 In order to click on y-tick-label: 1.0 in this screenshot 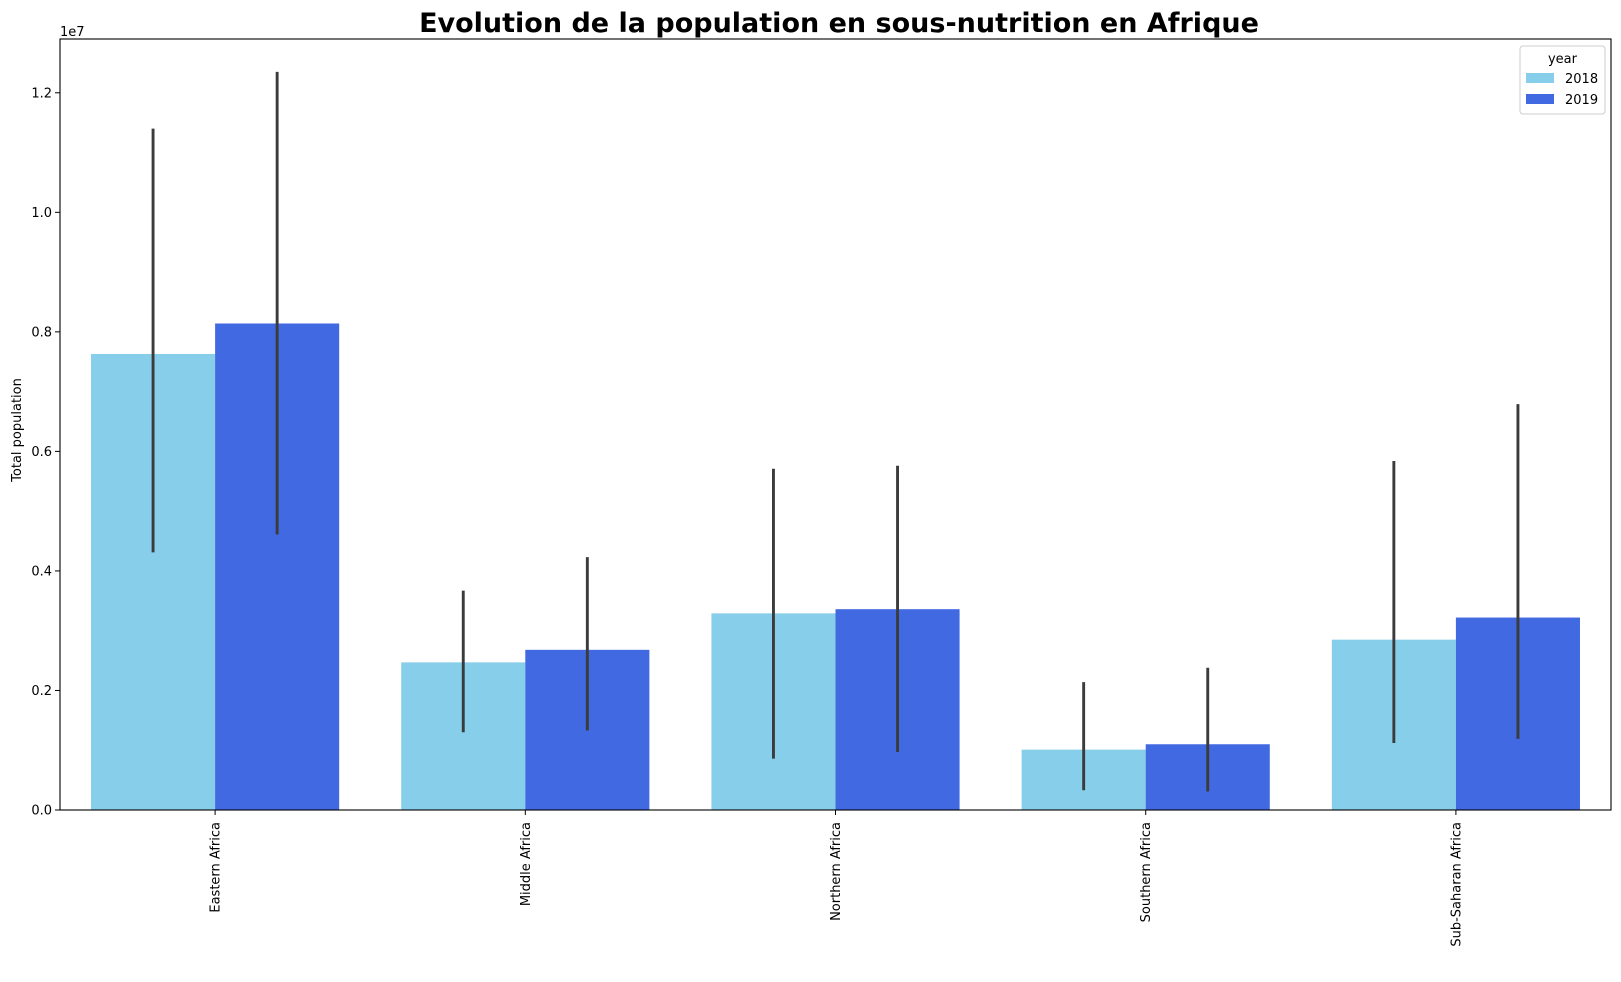, I will do `click(41, 213)`.